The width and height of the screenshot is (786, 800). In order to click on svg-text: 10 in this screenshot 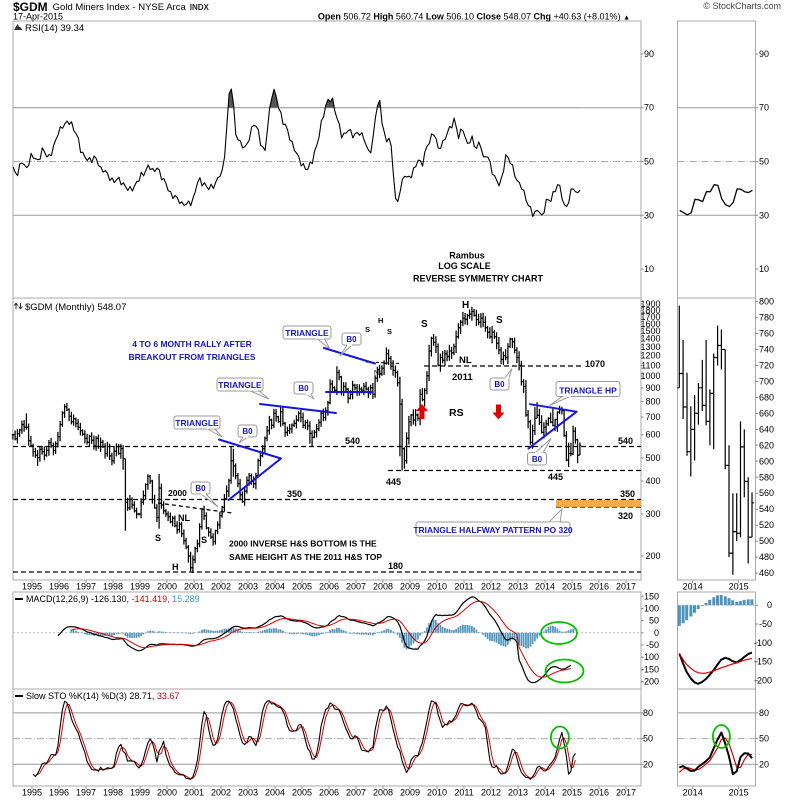, I will do `click(764, 269)`.